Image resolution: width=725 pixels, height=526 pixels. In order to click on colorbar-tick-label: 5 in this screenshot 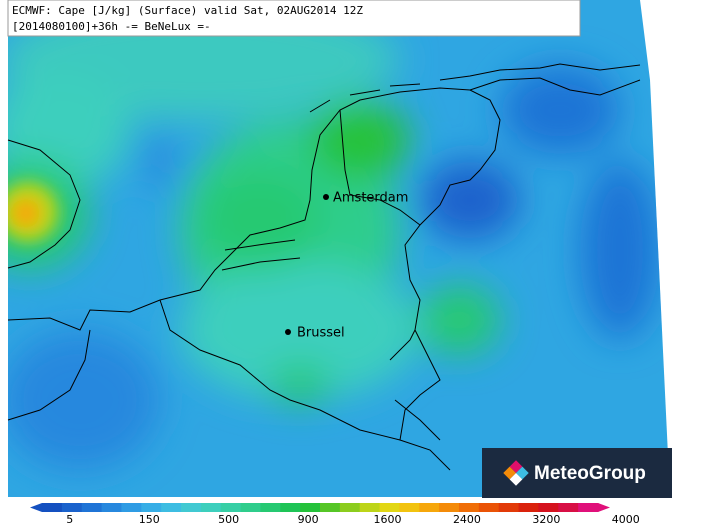, I will do `click(69, 519)`.